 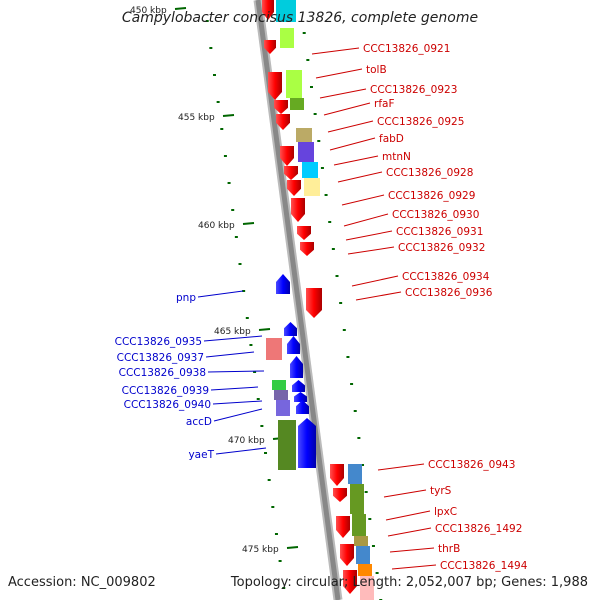 I want to click on gene-label-forward: CCC13826_0930, so click(x=435, y=215).